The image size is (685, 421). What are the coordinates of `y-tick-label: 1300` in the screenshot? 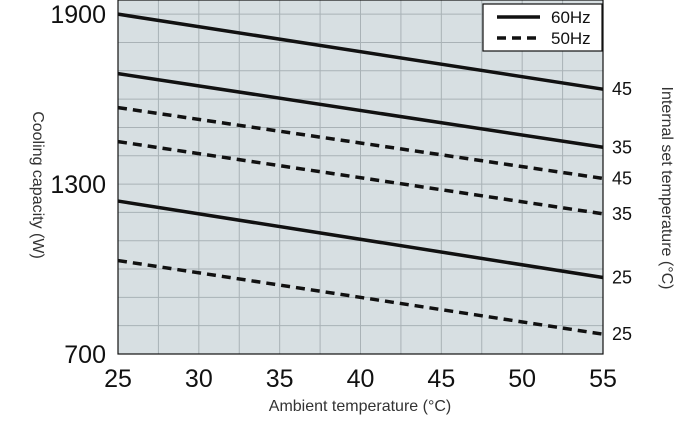 It's located at (78, 185).